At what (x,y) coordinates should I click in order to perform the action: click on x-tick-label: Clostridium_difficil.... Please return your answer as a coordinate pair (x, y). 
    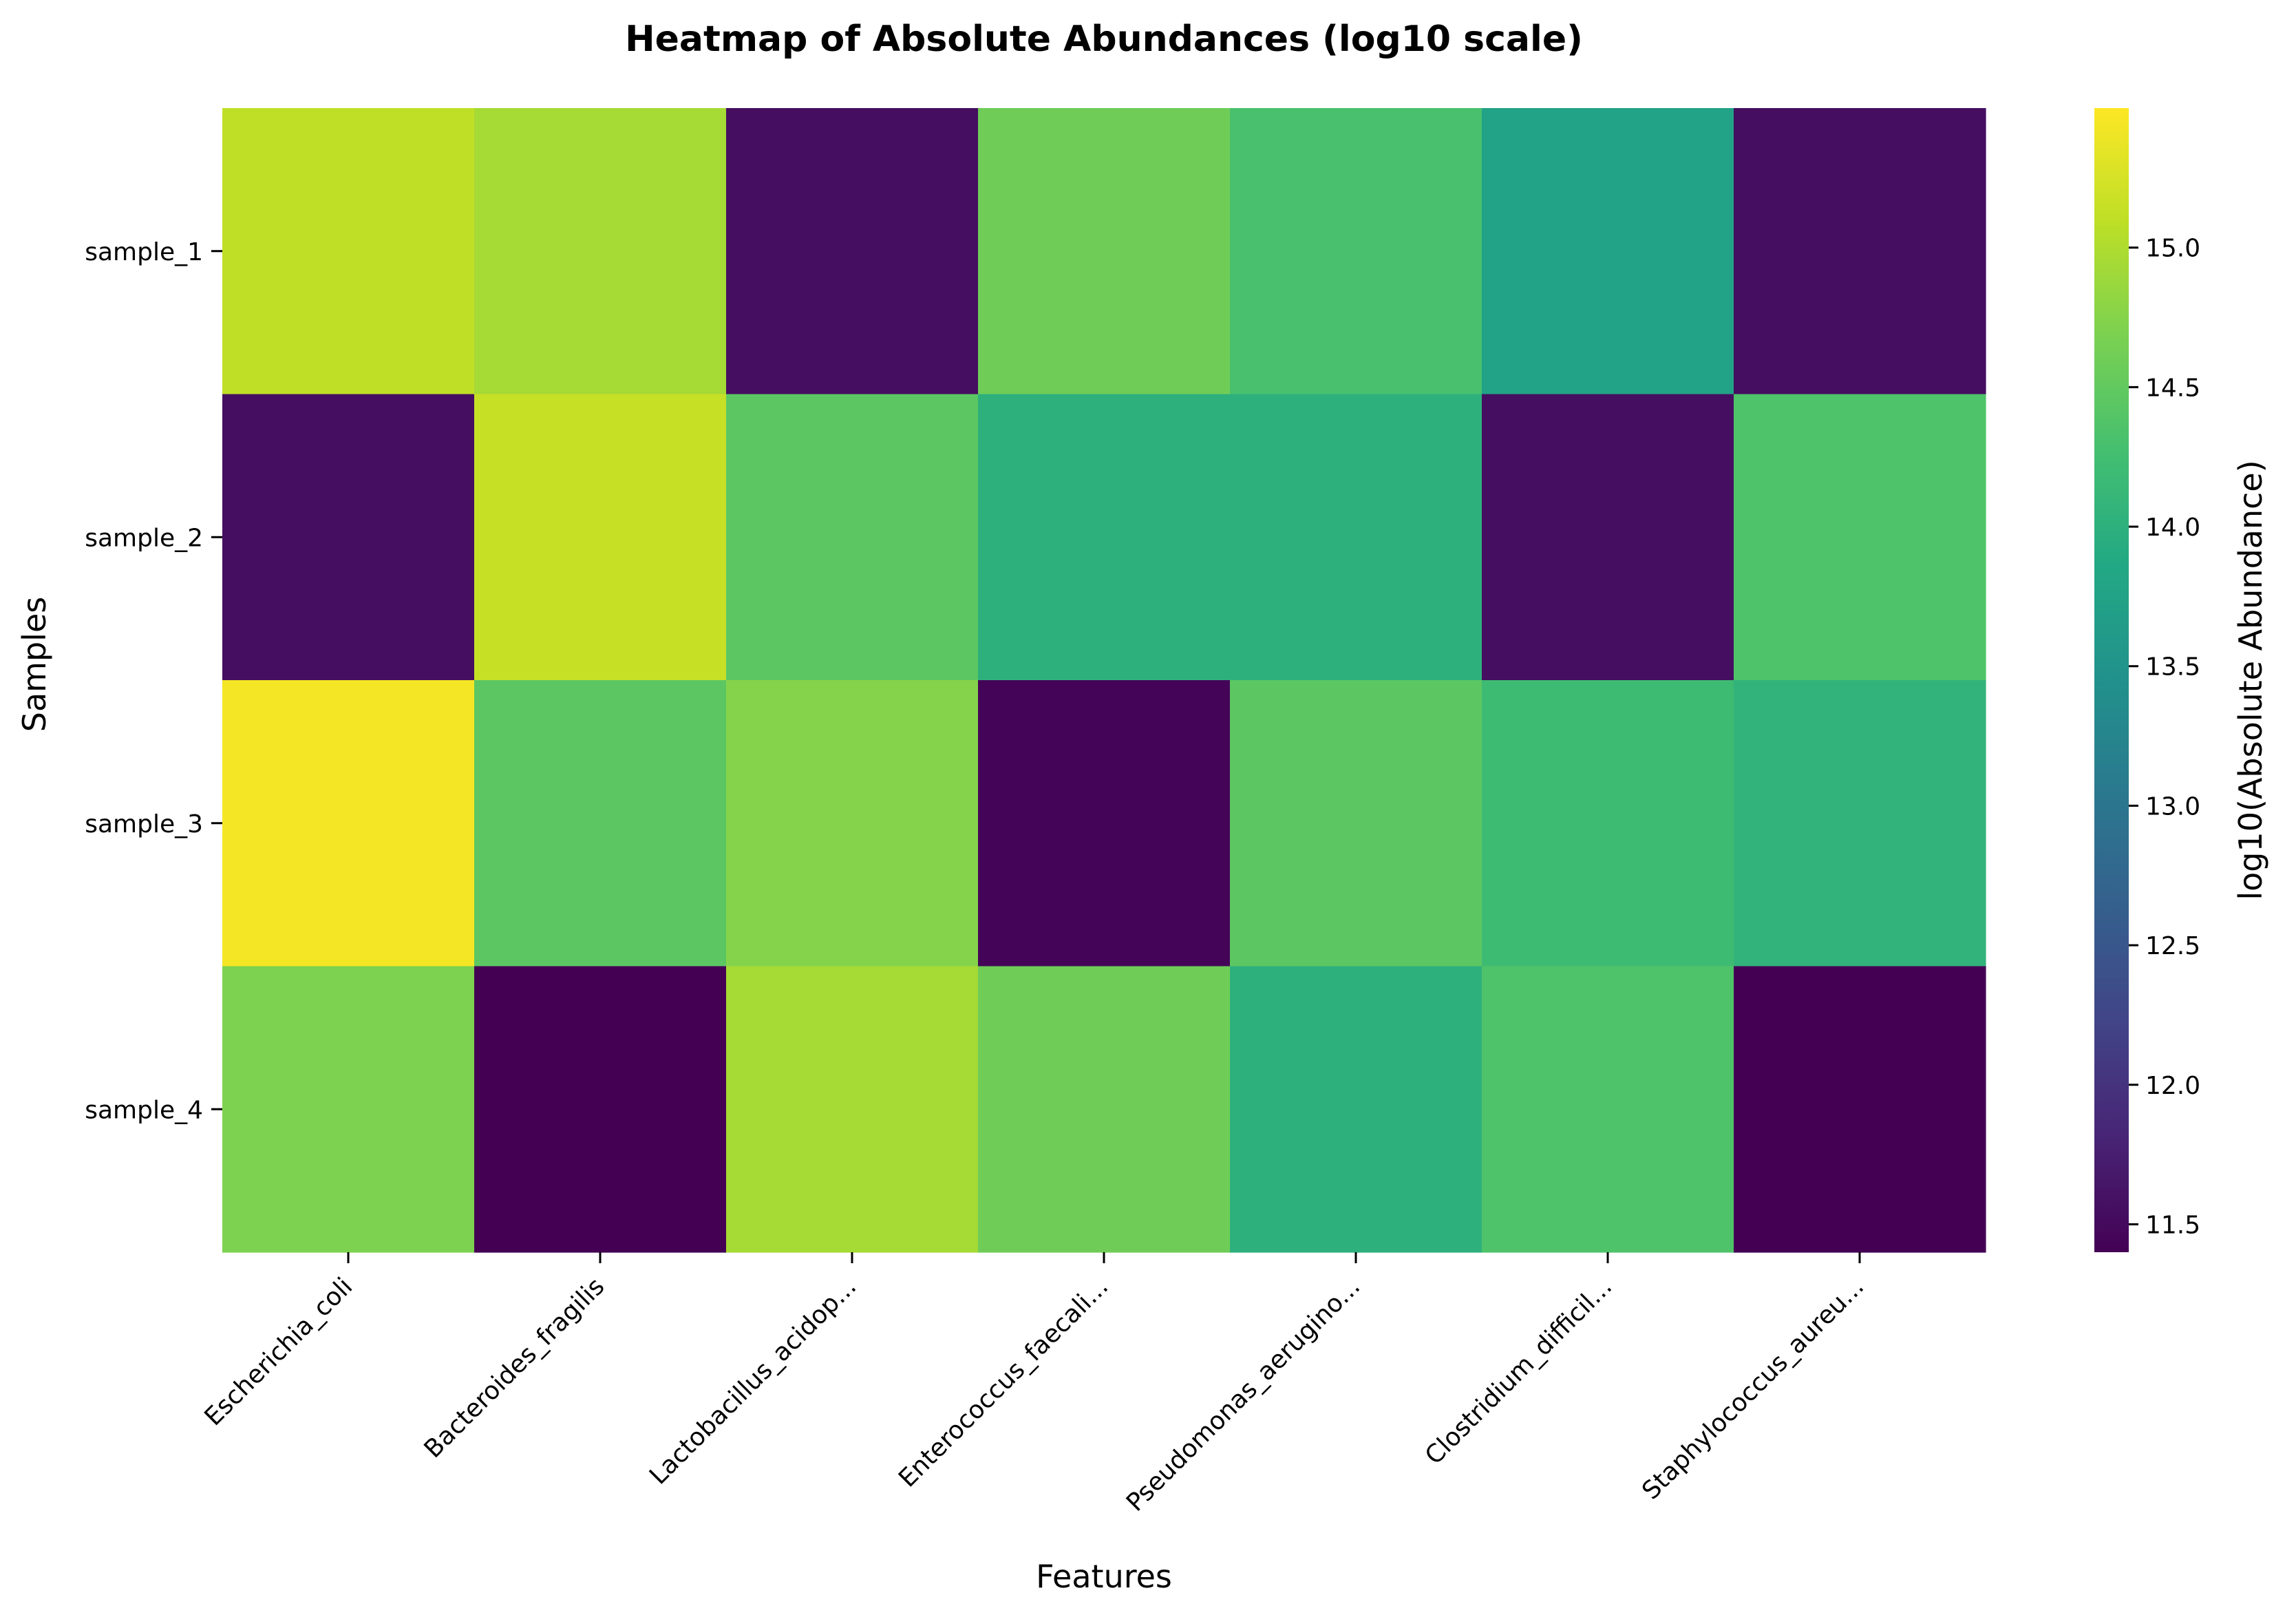
    Looking at the image, I should click on (1518, 1371).